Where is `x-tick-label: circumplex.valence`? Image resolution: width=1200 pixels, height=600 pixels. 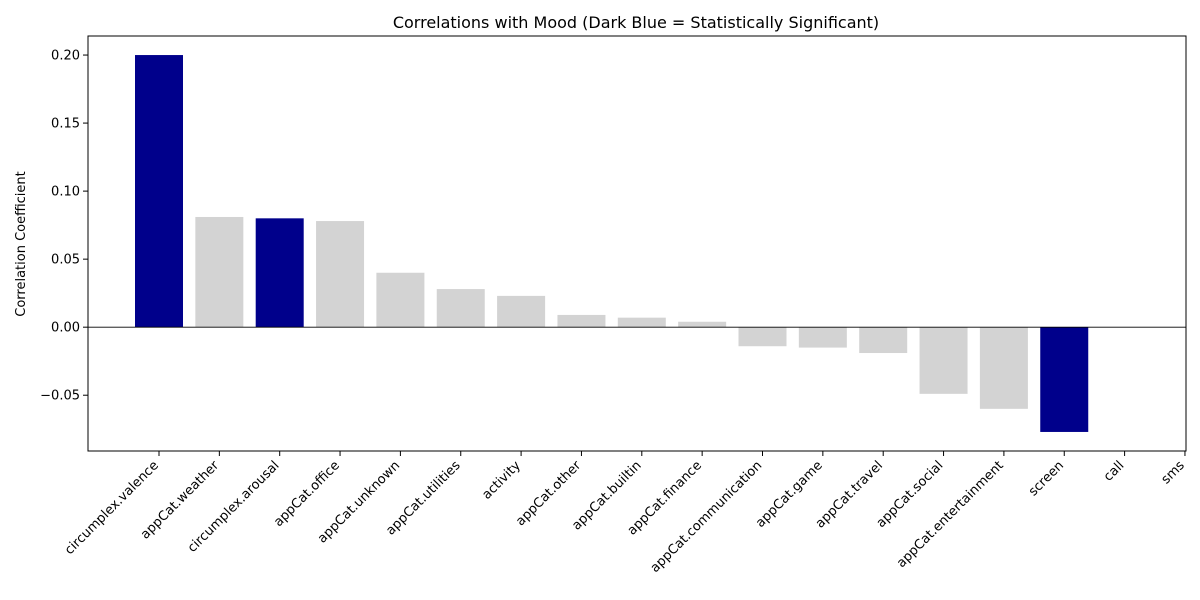 x-tick-label: circumplex.valence is located at coordinates (112, 508).